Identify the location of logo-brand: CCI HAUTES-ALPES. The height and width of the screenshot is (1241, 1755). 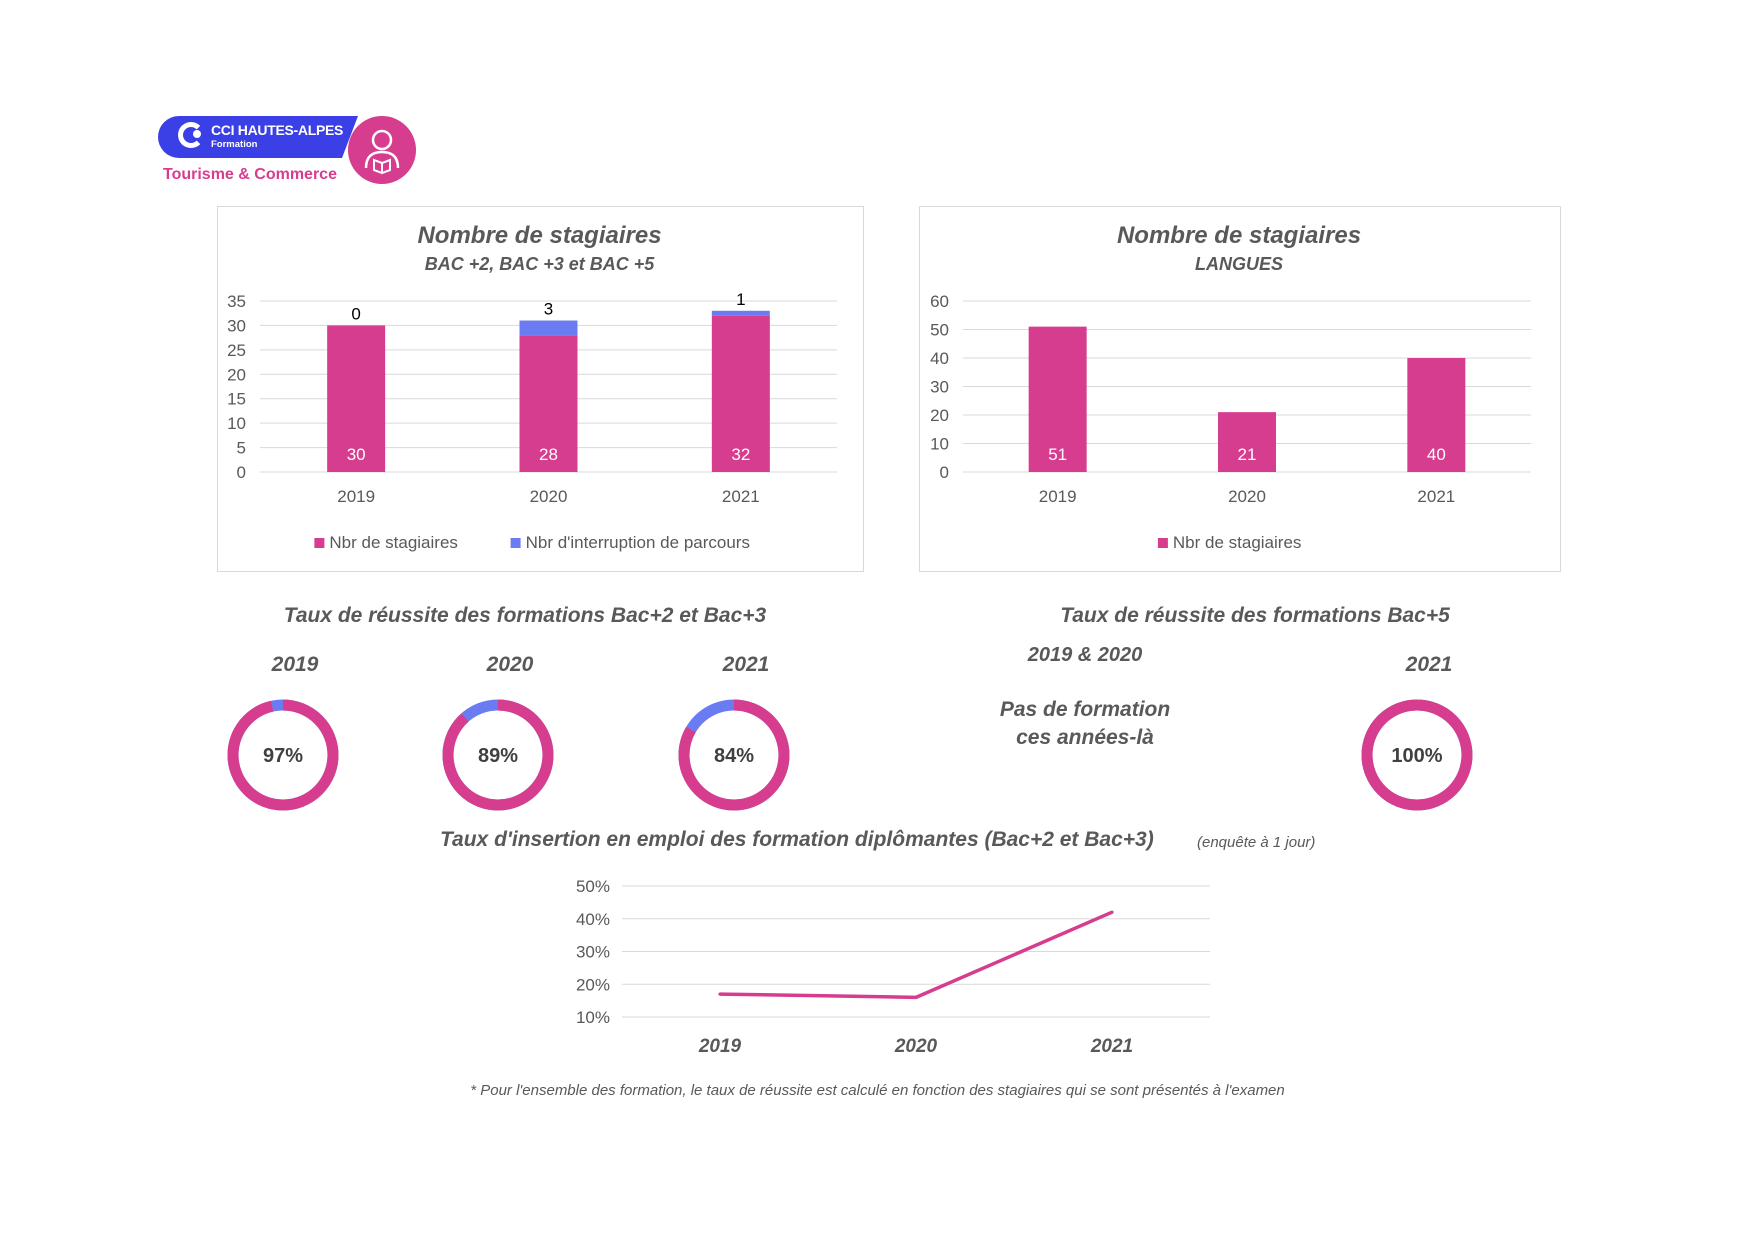
(277, 130).